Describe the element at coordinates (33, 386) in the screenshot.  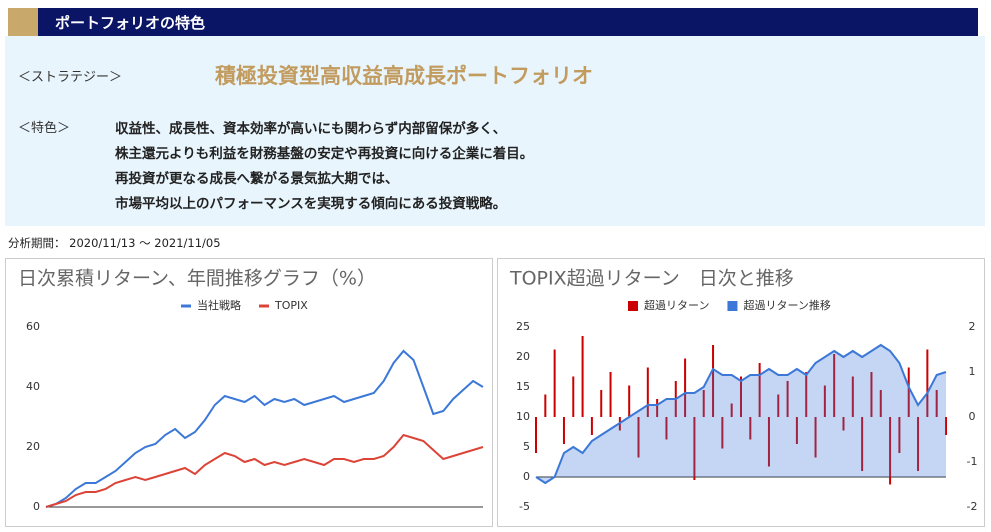
I see `y-tick-label: 40` at that location.